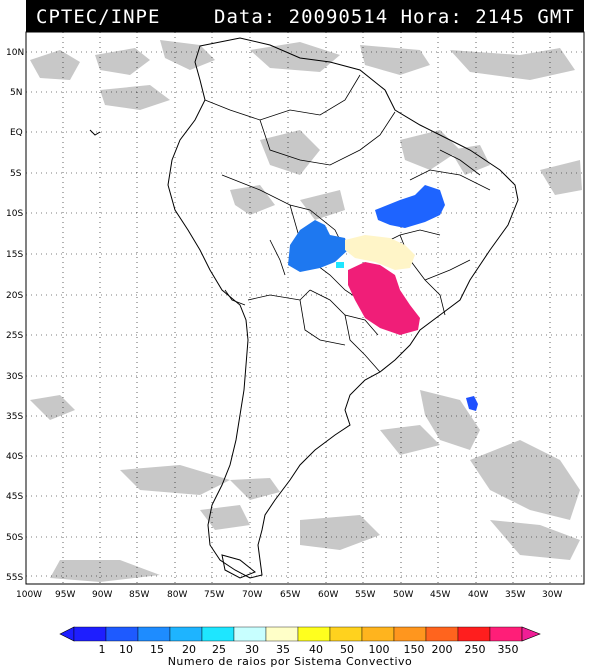  Describe the element at coordinates (316, 649) in the screenshot. I see `legend-tick: 40` at that location.